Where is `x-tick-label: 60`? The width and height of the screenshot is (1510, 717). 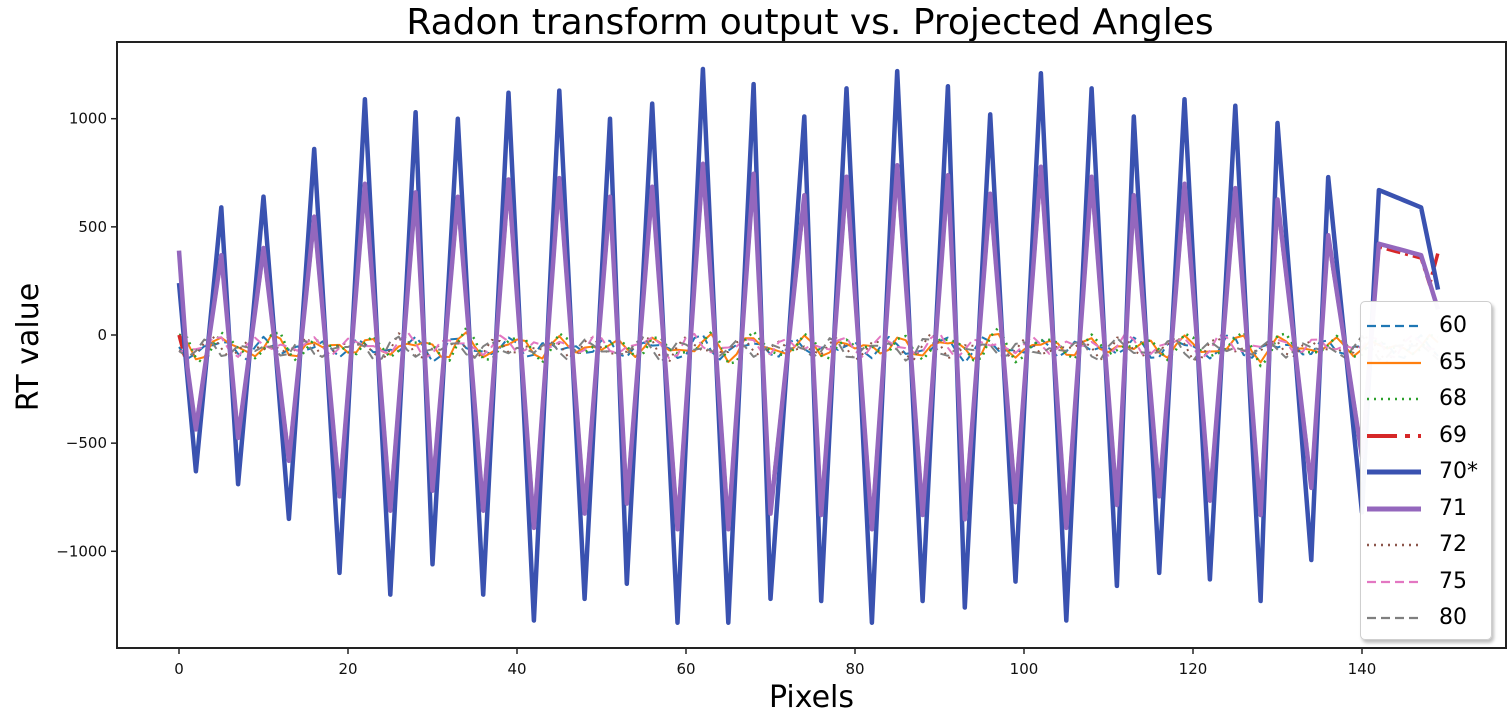 x-tick-label: 60 is located at coordinates (685, 669).